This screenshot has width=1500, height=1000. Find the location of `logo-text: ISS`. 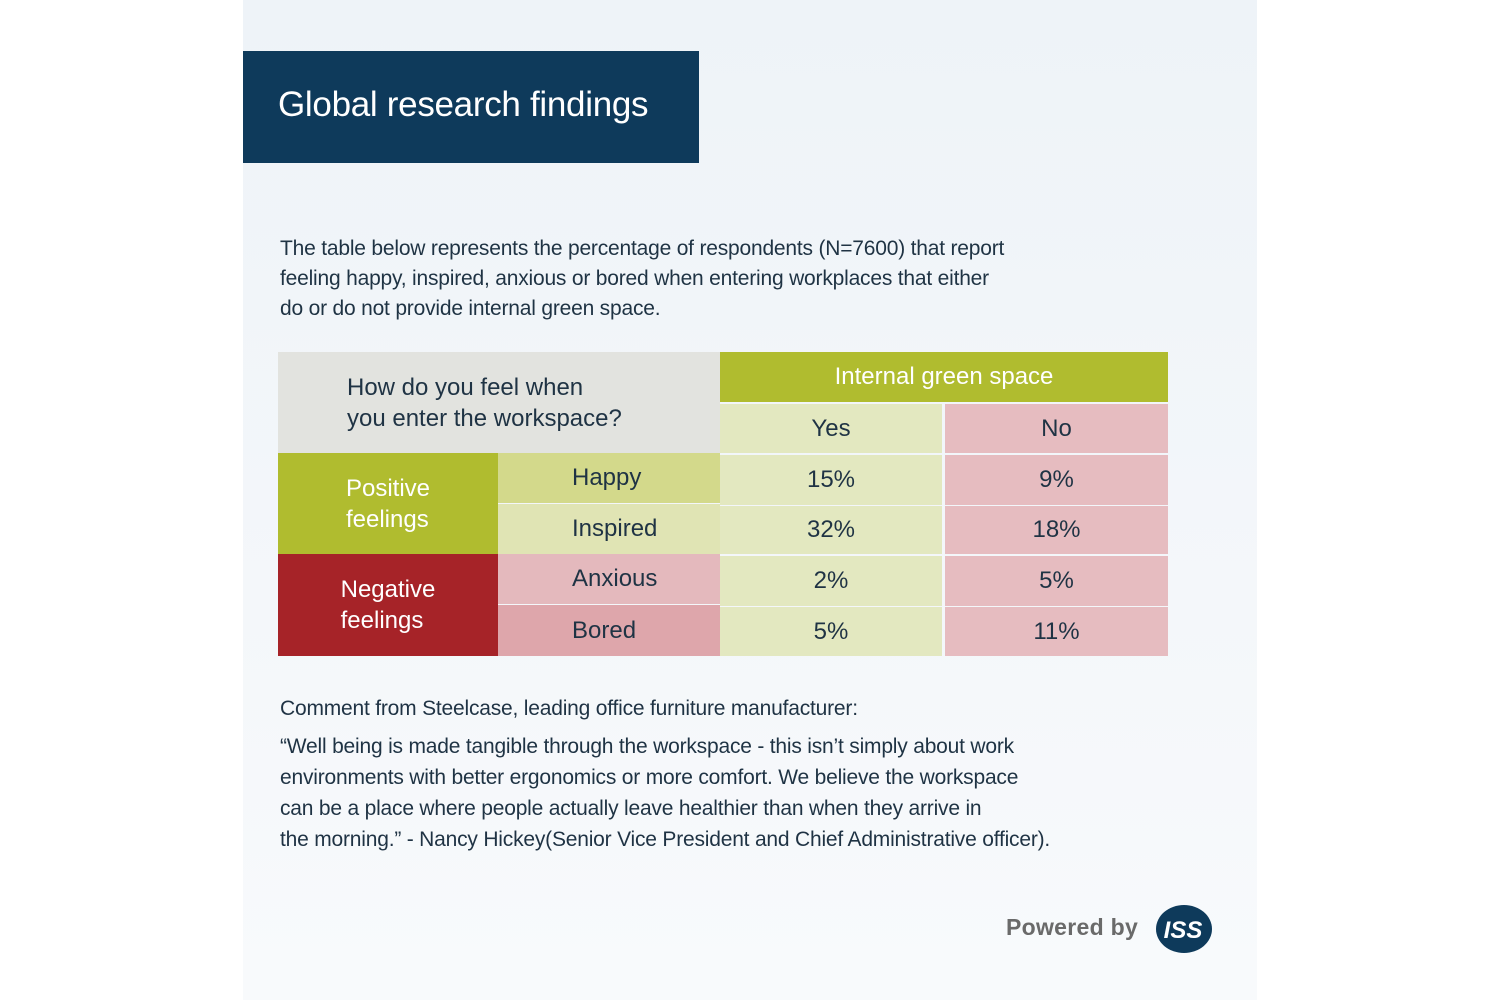

logo-text: ISS is located at coordinates (1183, 930).